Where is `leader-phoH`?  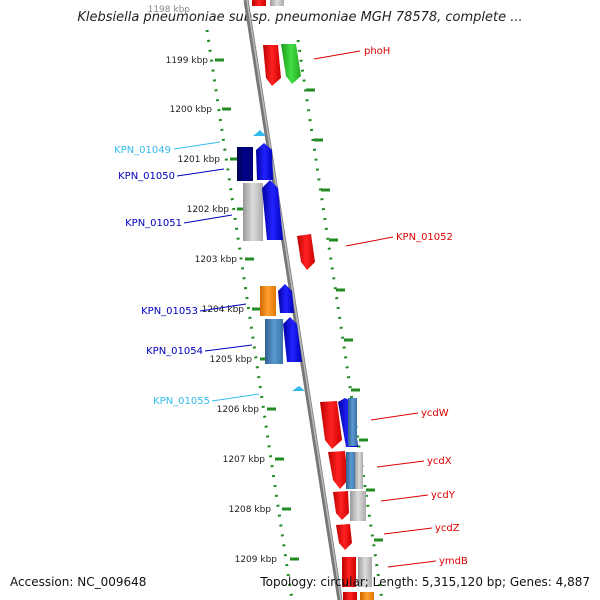
leader-phoH is located at coordinates (337, 55).